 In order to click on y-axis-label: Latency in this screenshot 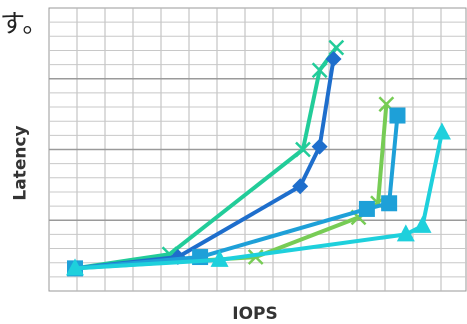, I will do `click(21, 163)`.